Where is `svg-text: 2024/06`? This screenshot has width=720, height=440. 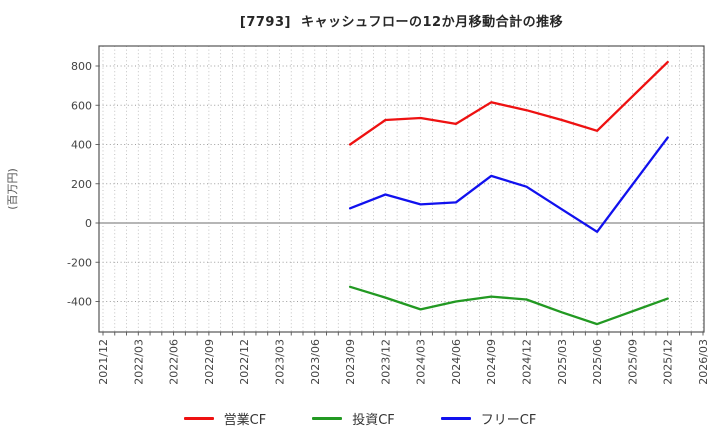
svg-text: 2024/06 is located at coordinates (456, 362).